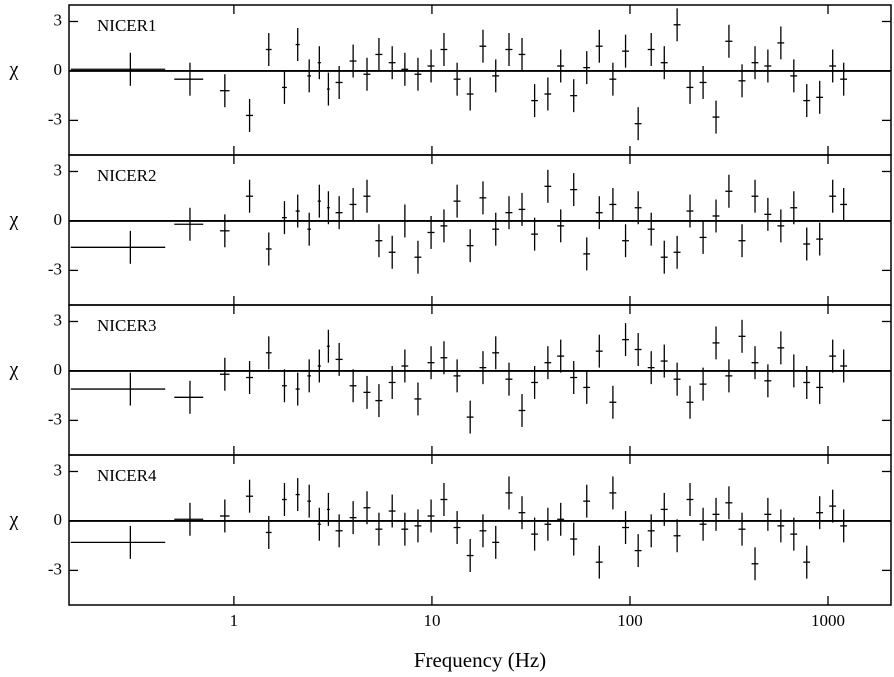 This screenshot has height=677, width=894. What do you see at coordinates (127, 475) in the screenshot?
I see `panel-label: NICER4` at bounding box center [127, 475].